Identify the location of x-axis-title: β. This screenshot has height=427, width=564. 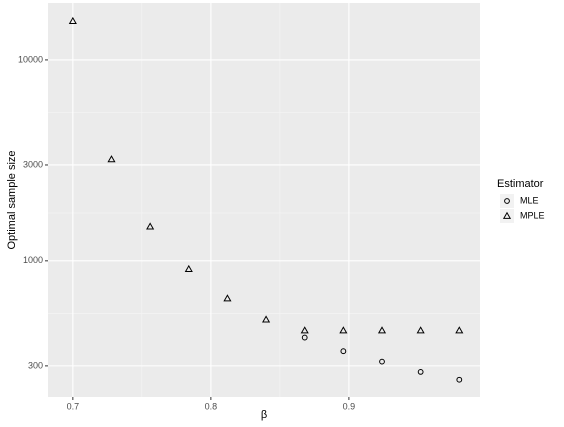
(264, 415).